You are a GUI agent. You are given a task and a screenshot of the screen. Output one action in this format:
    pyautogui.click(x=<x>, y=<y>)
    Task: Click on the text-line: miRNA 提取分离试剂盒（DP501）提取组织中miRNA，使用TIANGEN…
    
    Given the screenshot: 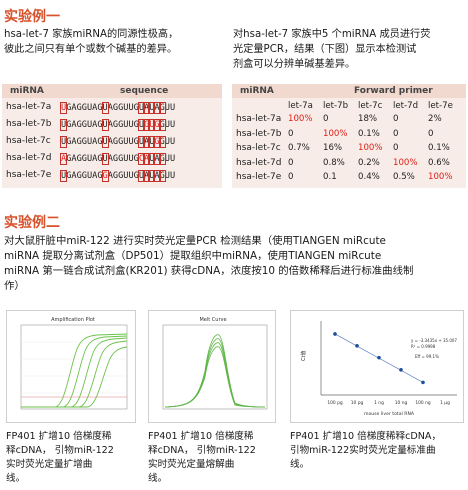 What is the action you would take?
    pyautogui.click(x=193, y=256)
    